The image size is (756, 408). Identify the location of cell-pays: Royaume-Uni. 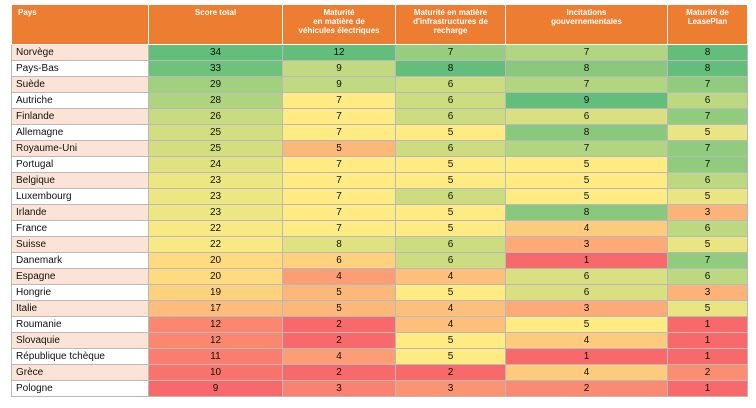
(80, 148).